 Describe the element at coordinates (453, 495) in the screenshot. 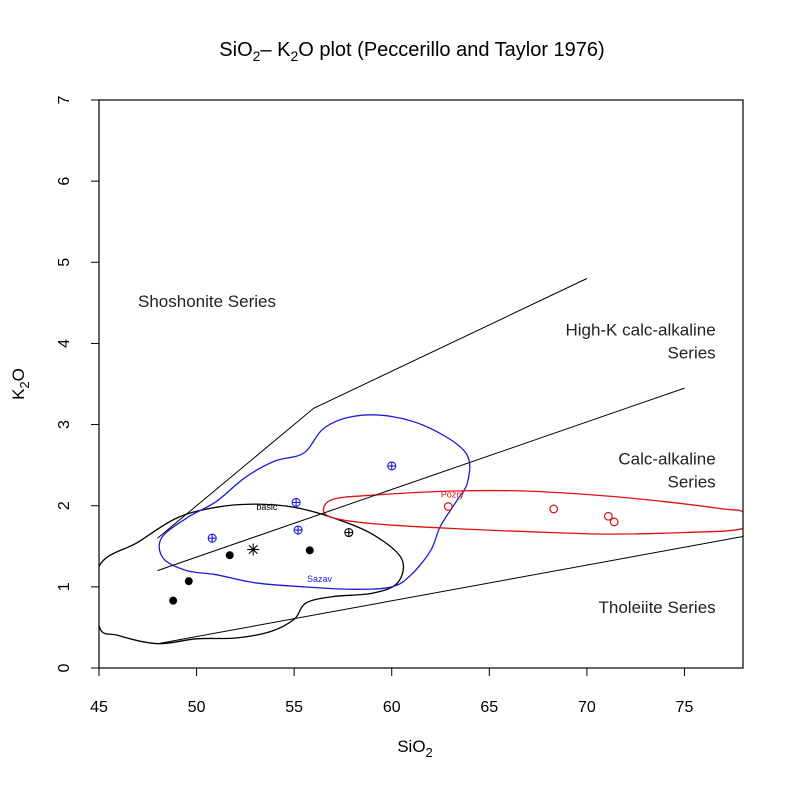

I see `pozry-field-label: Pozry` at that location.